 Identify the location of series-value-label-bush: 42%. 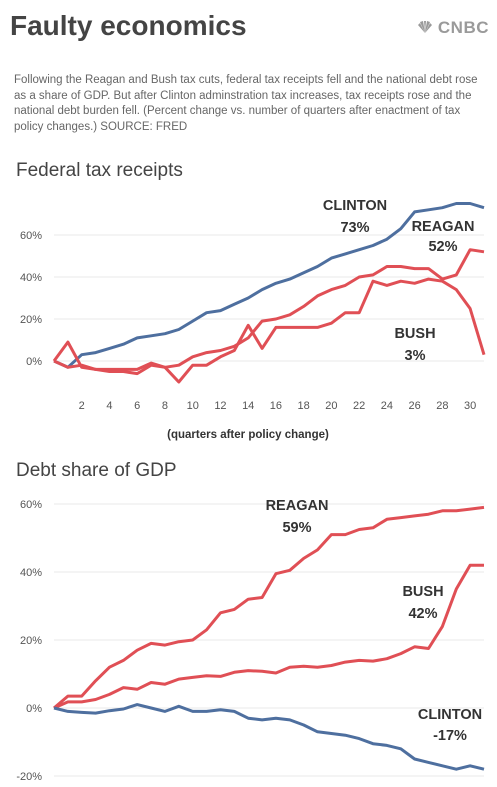
(422, 614).